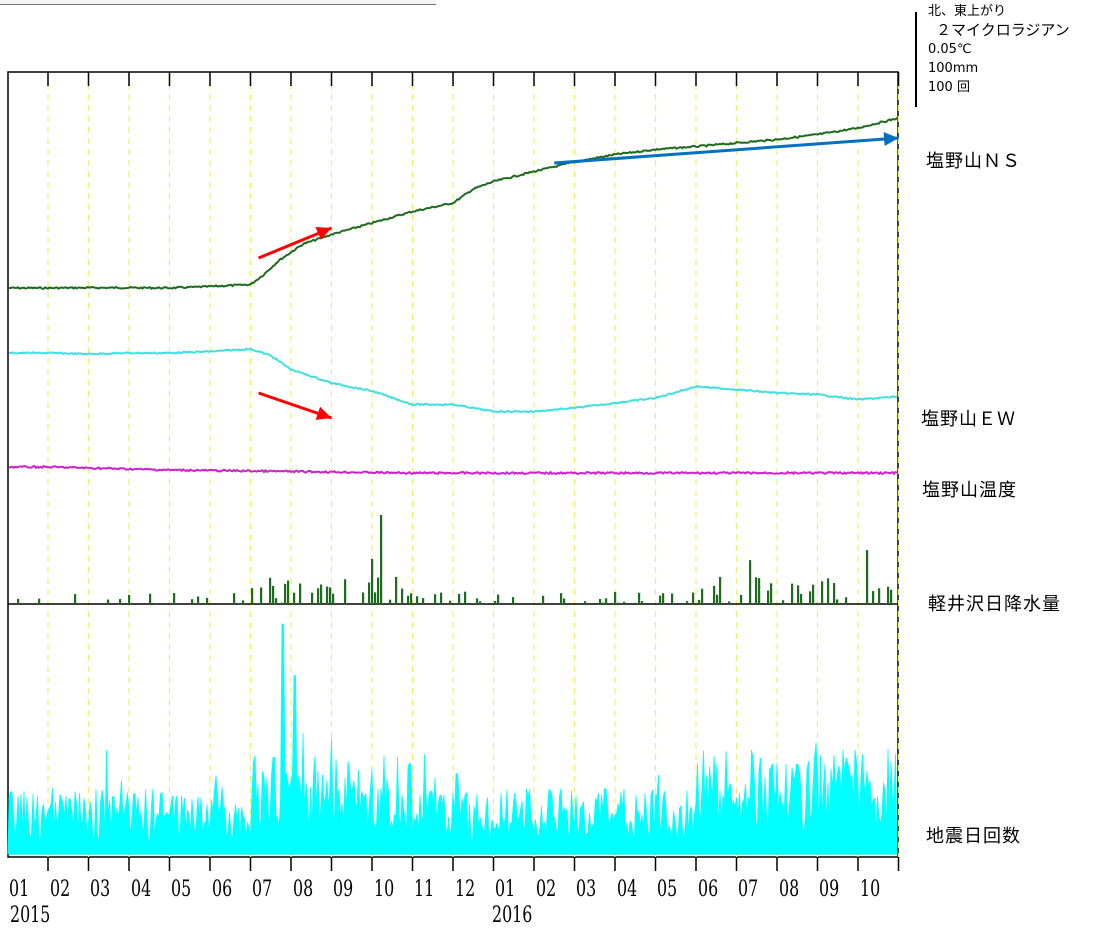 Image resolution: width=1116 pixels, height=946 pixels. Describe the element at coordinates (999, 68) in the screenshot. I see `scale-legend-rainfall: 100mm` at that location.